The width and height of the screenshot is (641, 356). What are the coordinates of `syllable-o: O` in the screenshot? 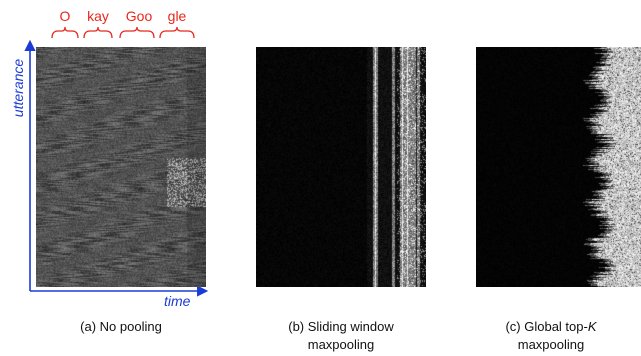 It's located at (65, 16).